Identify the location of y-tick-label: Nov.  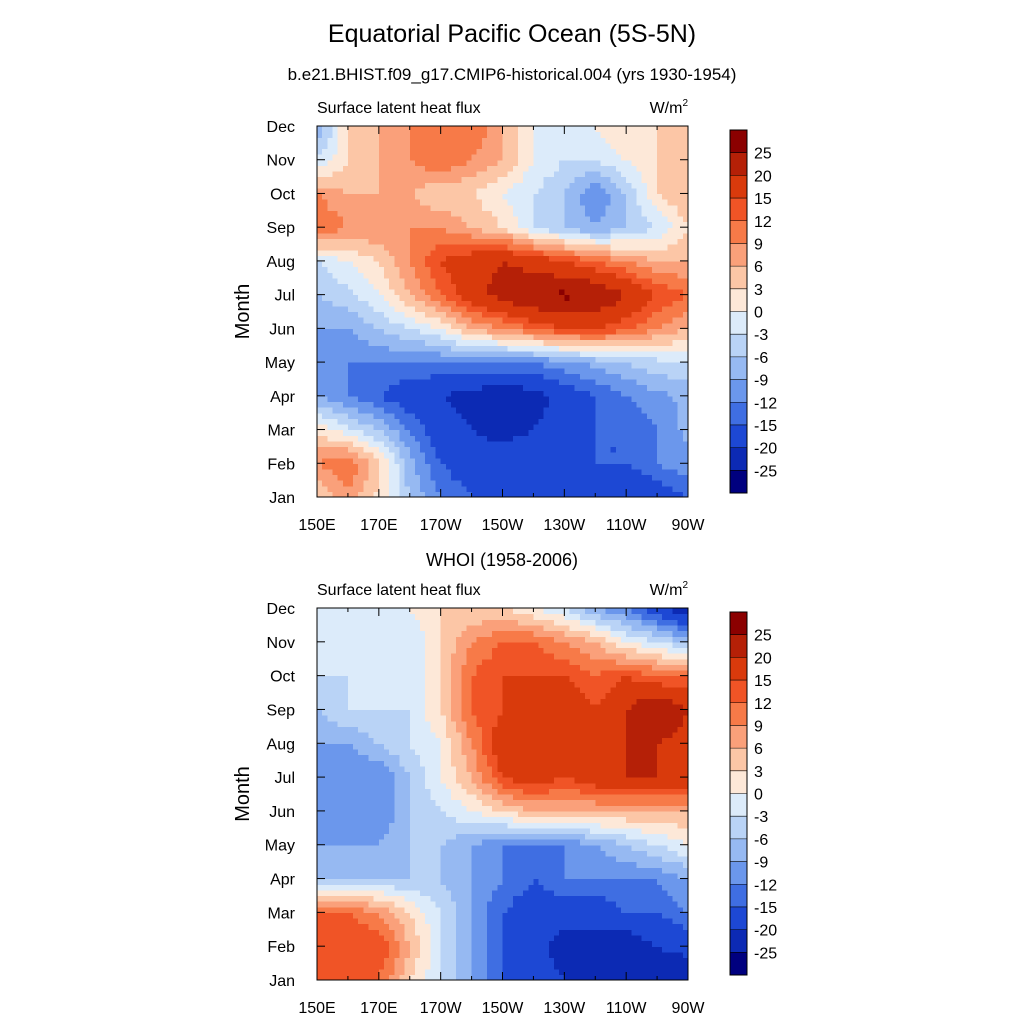
(281, 161).